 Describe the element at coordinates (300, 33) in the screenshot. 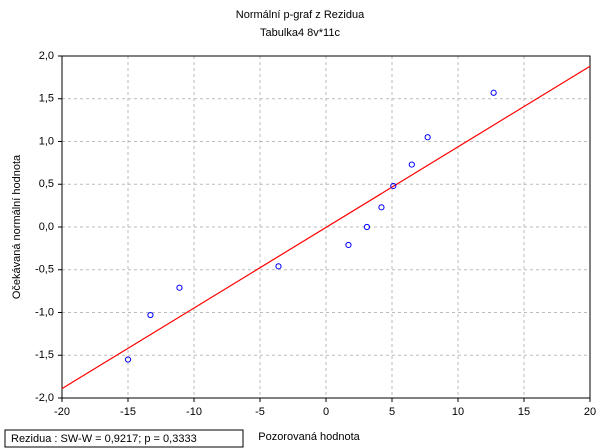

I see `chart-subtitle: Tabulka4 8v*11c` at that location.